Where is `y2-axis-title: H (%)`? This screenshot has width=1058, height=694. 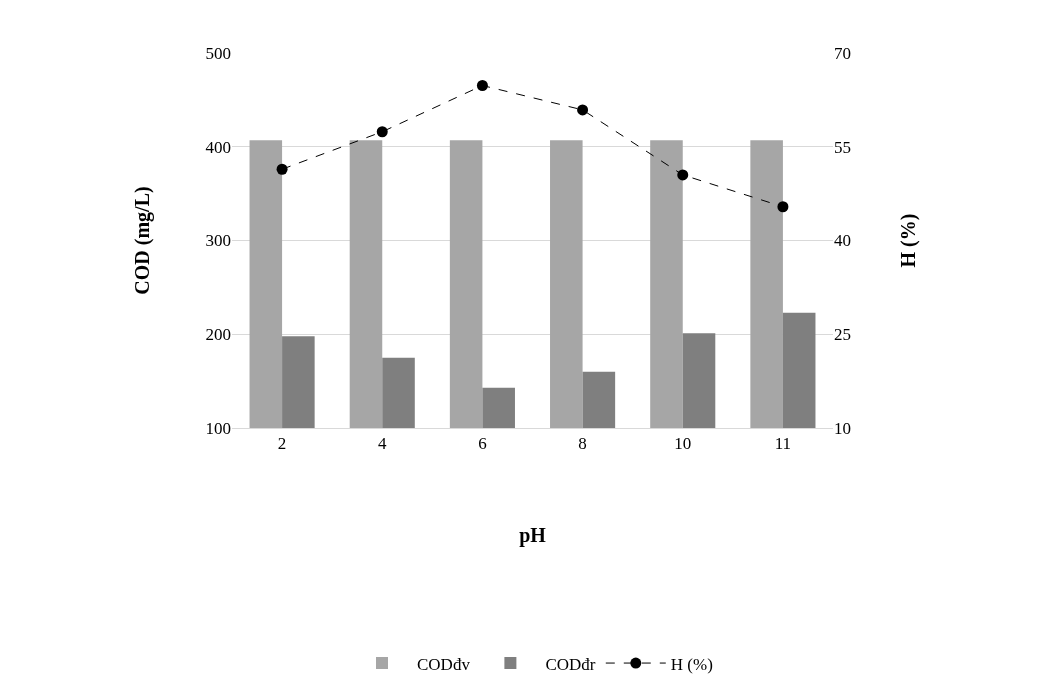
y2-axis-title: H (%) is located at coordinates (908, 240).